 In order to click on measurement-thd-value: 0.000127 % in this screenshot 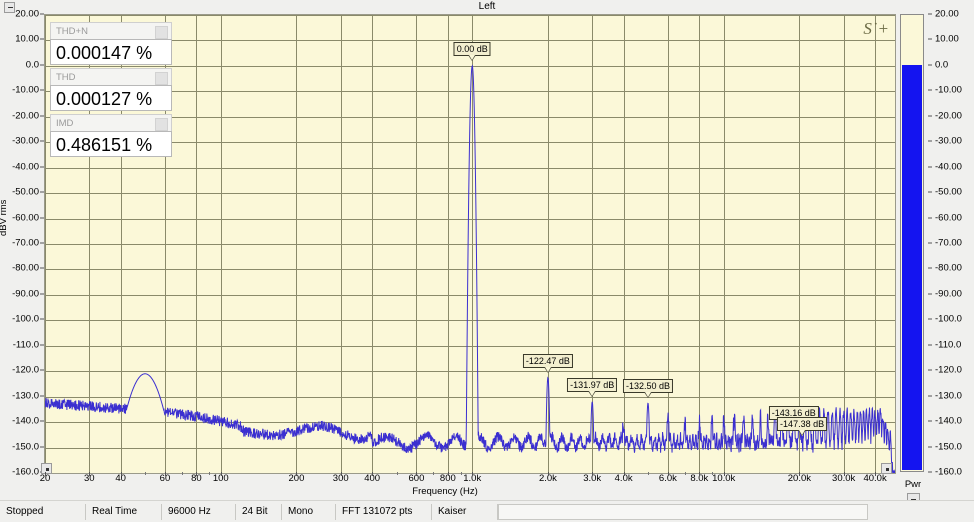, I will do `click(111, 98)`.